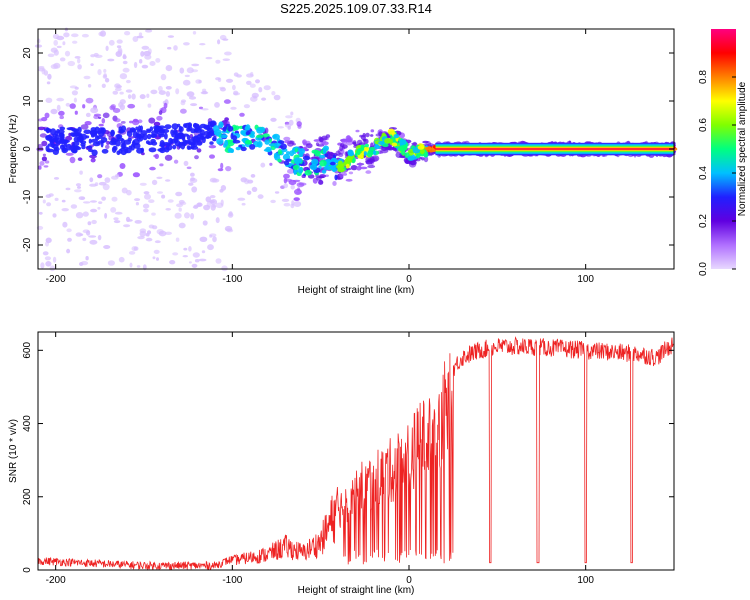 Image resolution: width=750 pixels, height=600 pixels. What do you see at coordinates (703, 221) in the screenshot?
I see `colorbar-tick-label: 0.2` at bounding box center [703, 221].